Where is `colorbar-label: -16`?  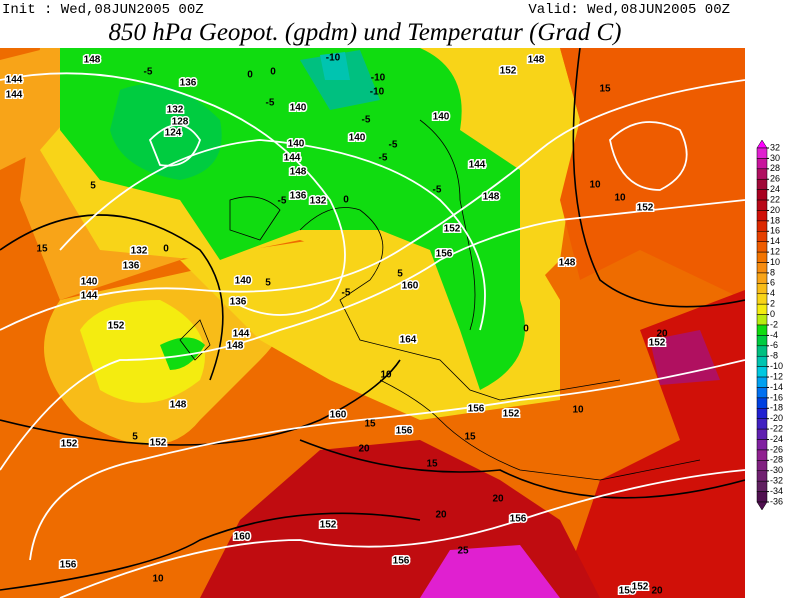 colorbar-label: -16 is located at coordinates (776, 397).